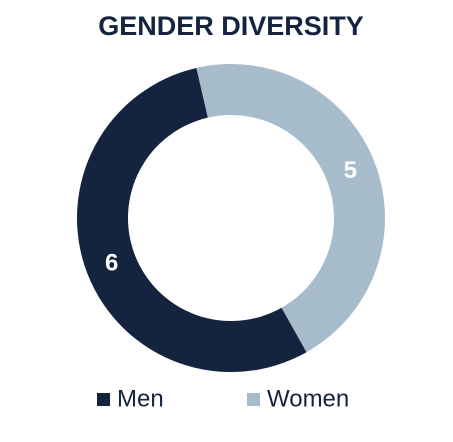 The height and width of the screenshot is (442, 453). I want to click on legend-label: Women, so click(308, 398).